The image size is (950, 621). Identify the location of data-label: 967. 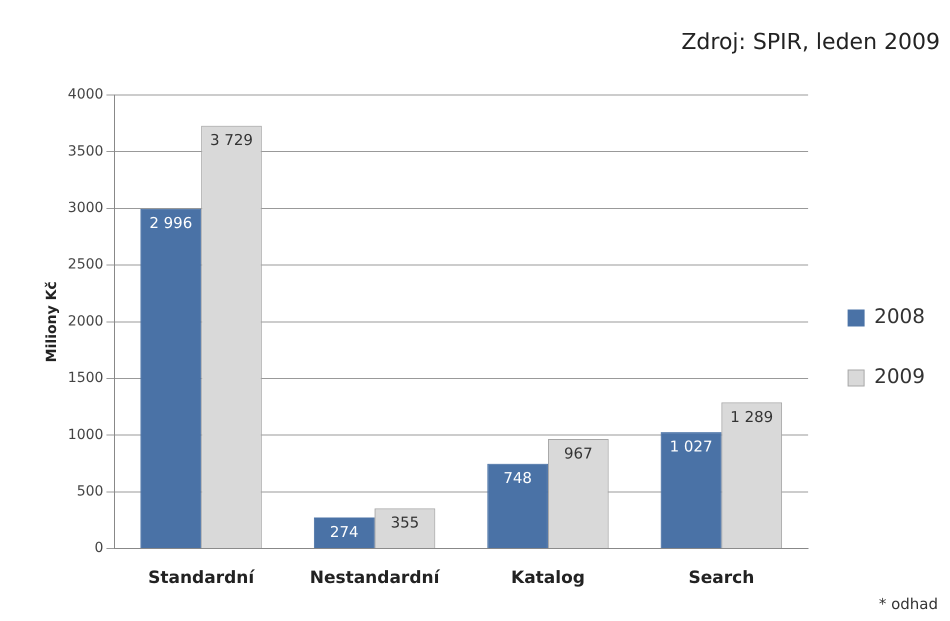
(578, 453).